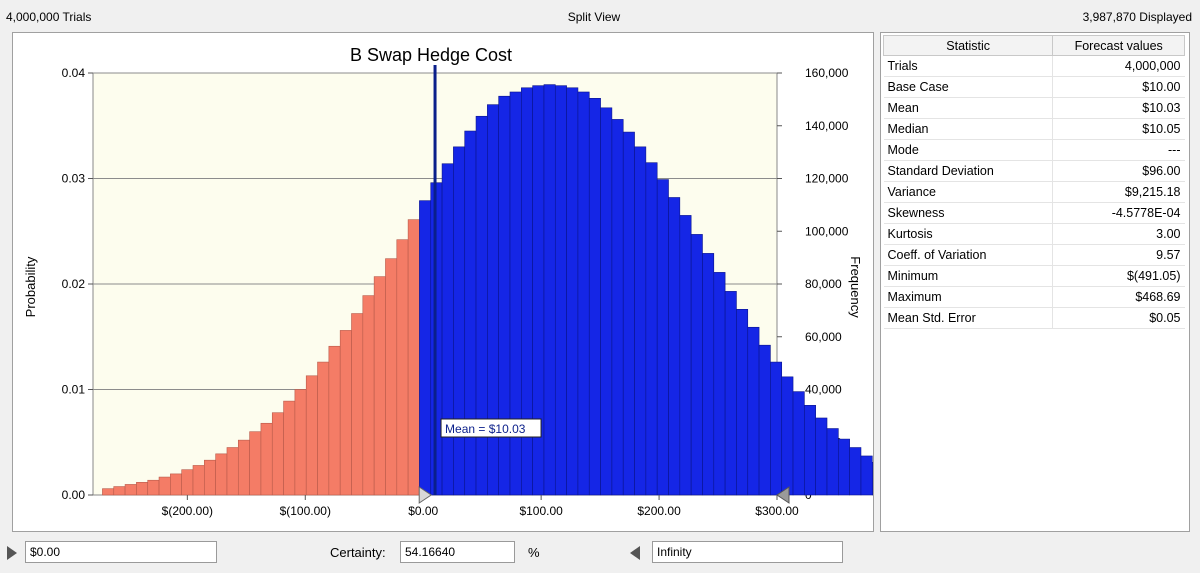  Describe the element at coordinates (1118, 192) in the screenshot. I see `statistic-value: $9,215.18` at that location.